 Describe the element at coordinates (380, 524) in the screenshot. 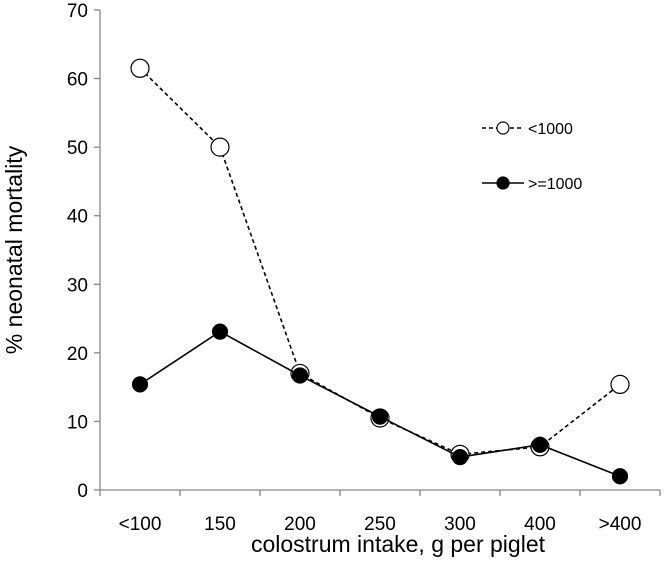

I see `x-tick-label: 250` at that location.